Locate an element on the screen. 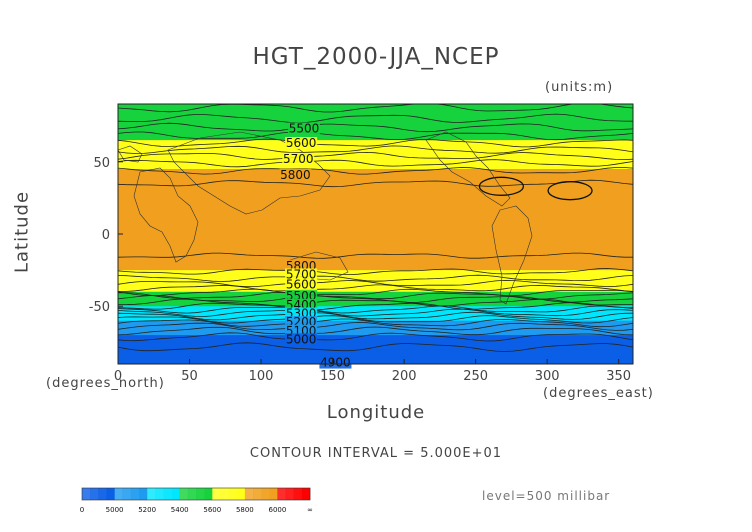  units-note: (units:m) is located at coordinates (579, 87).